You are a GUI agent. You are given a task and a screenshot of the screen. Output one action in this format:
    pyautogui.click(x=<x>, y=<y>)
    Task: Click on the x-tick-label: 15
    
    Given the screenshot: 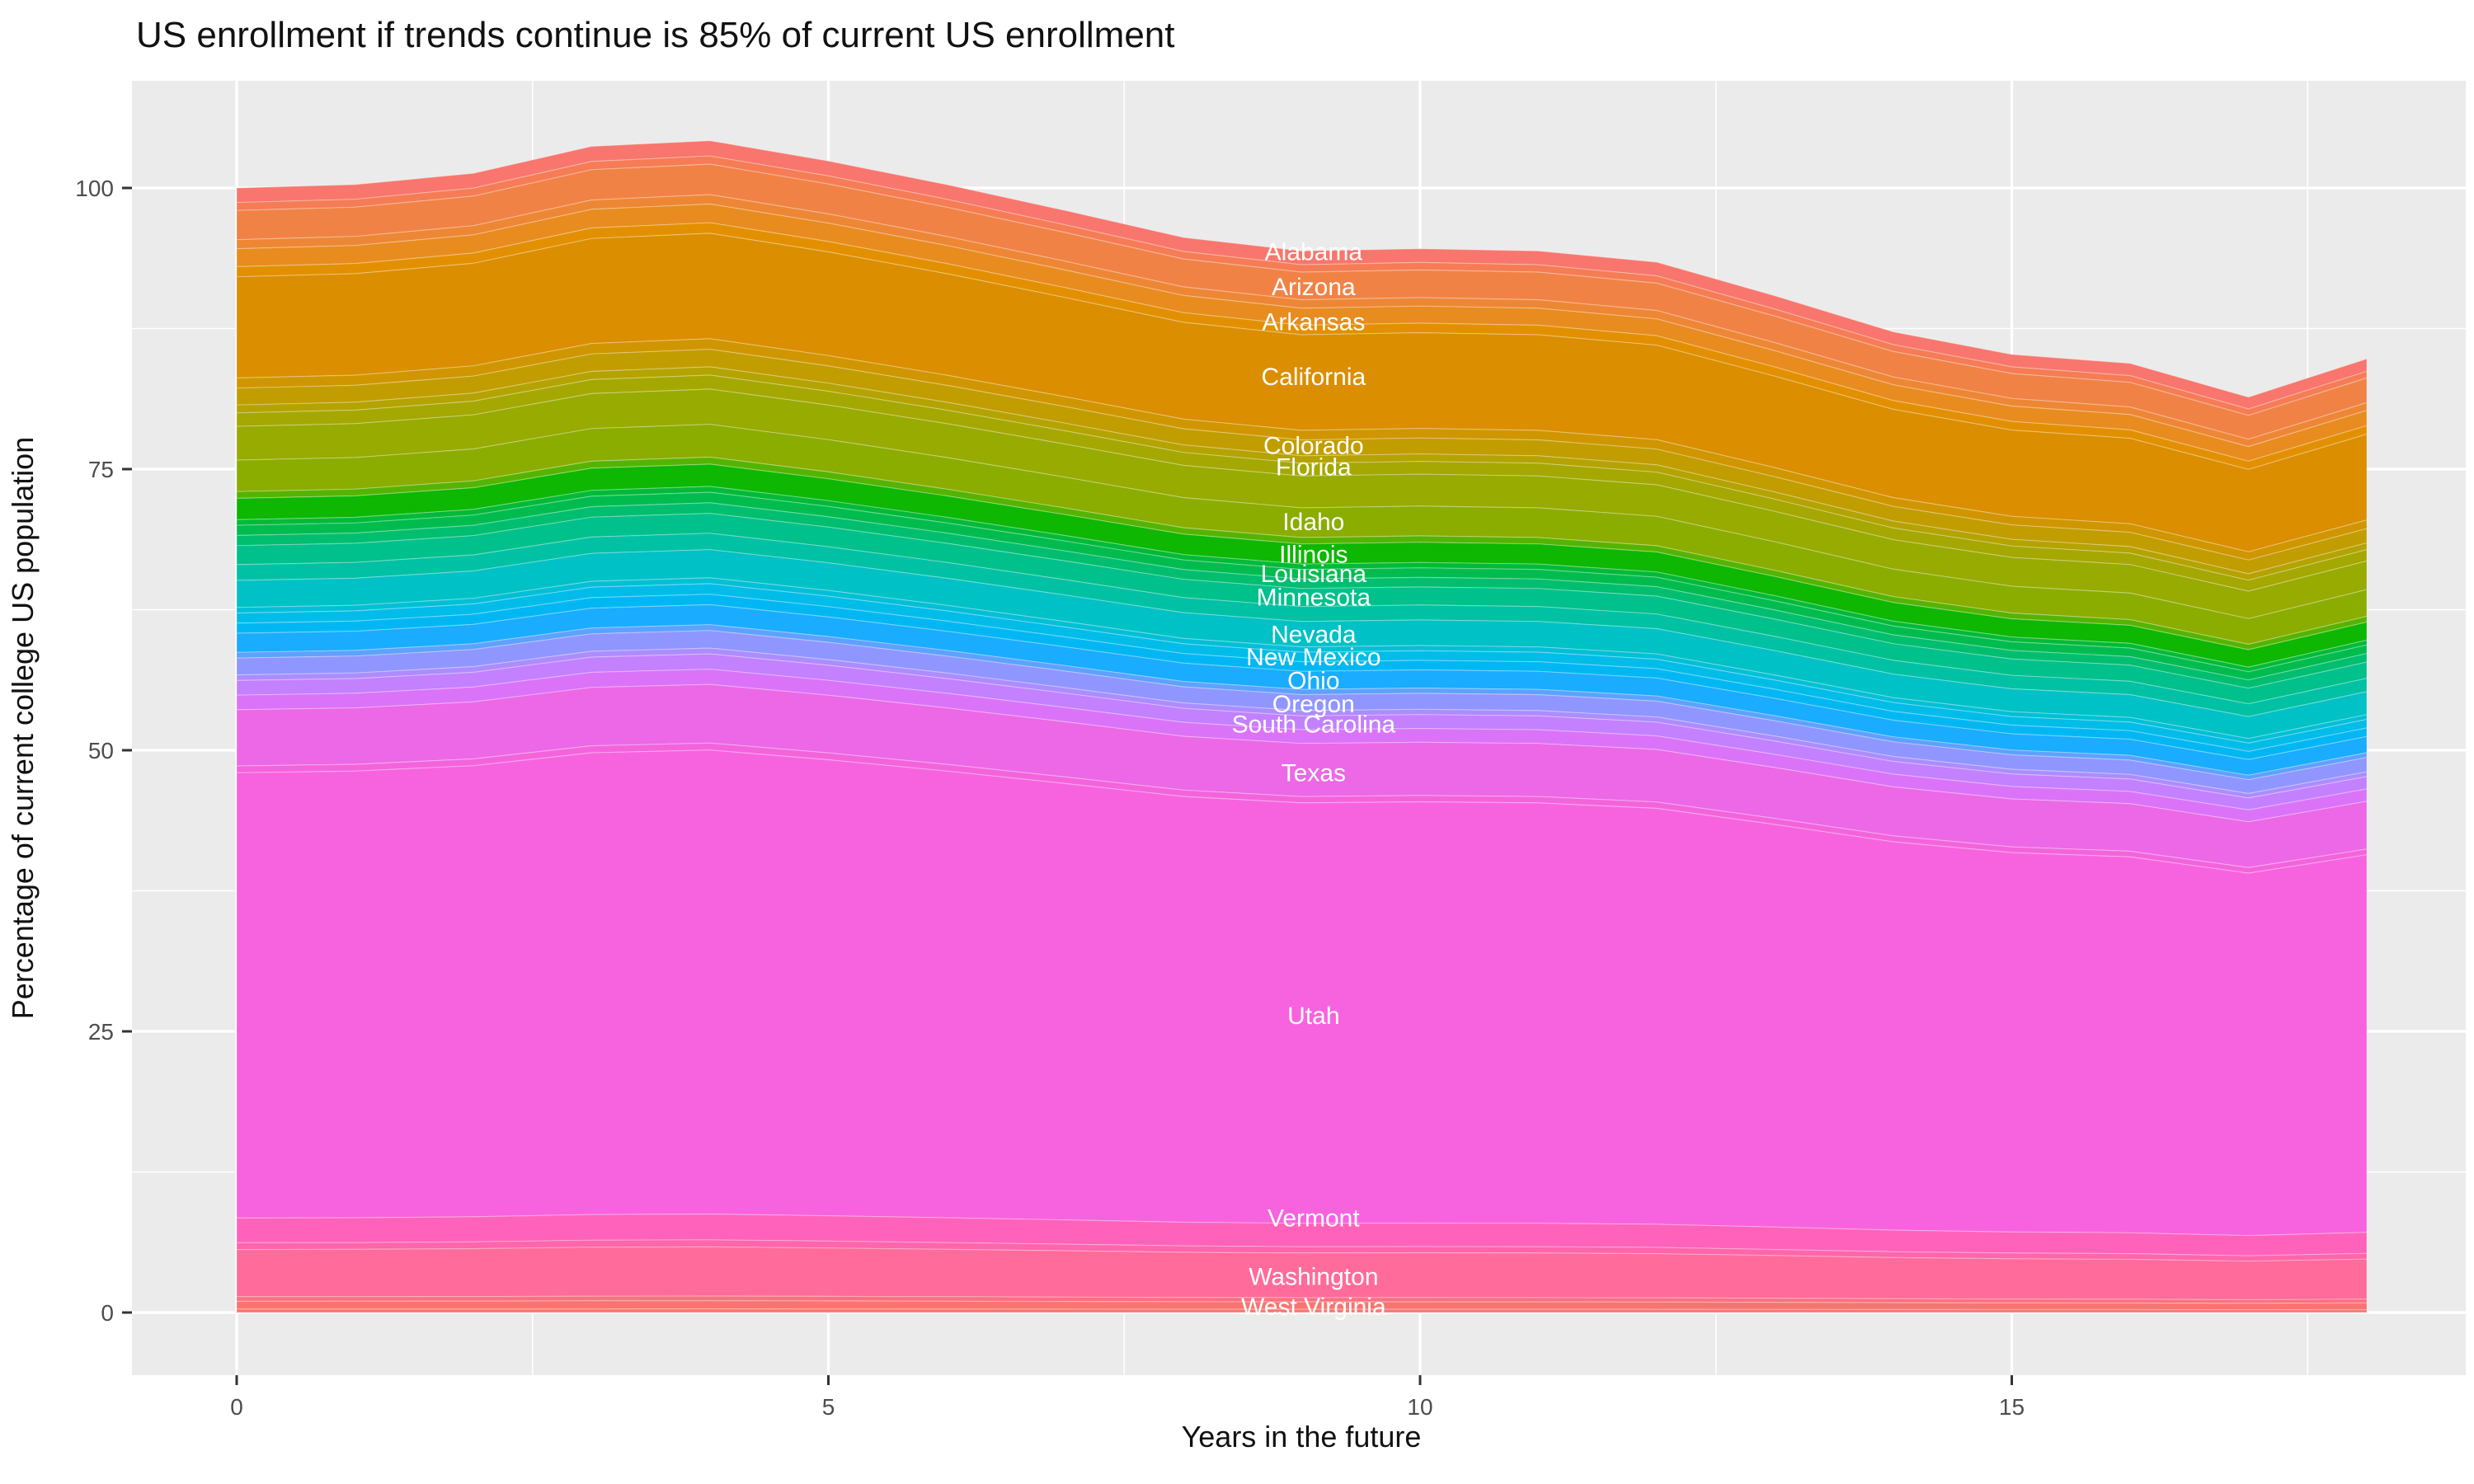 What is the action you would take?
    pyautogui.click(x=2012, y=1407)
    